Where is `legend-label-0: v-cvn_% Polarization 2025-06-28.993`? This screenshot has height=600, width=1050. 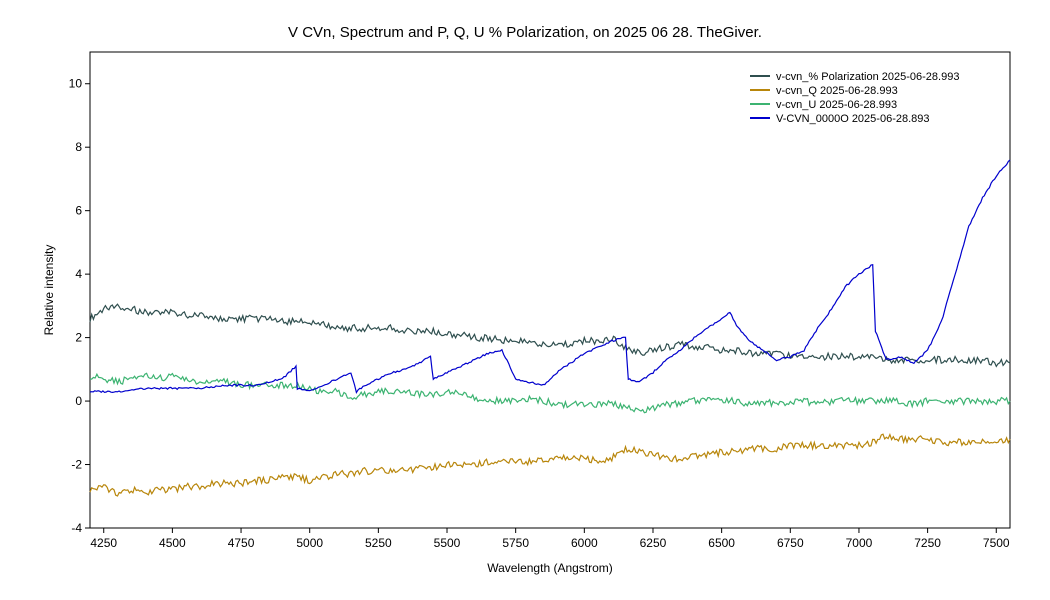
legend-label-0: v-cvn_% Polarization 2025-06-28.993 is located at coordinates (867, 77).